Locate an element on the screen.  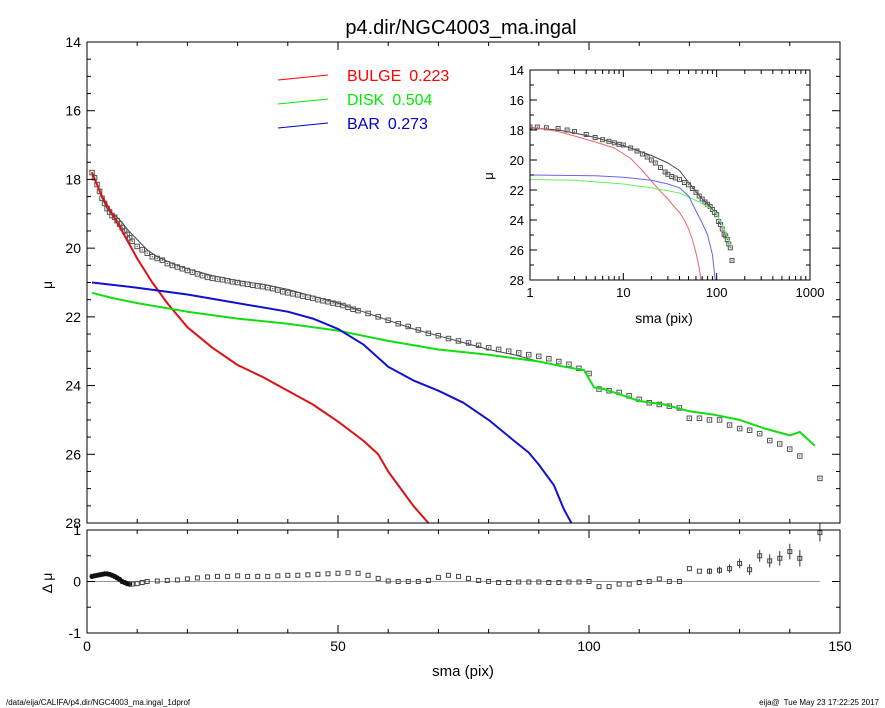
main-ytick-label: 26 is located at coordinates (73, 454).